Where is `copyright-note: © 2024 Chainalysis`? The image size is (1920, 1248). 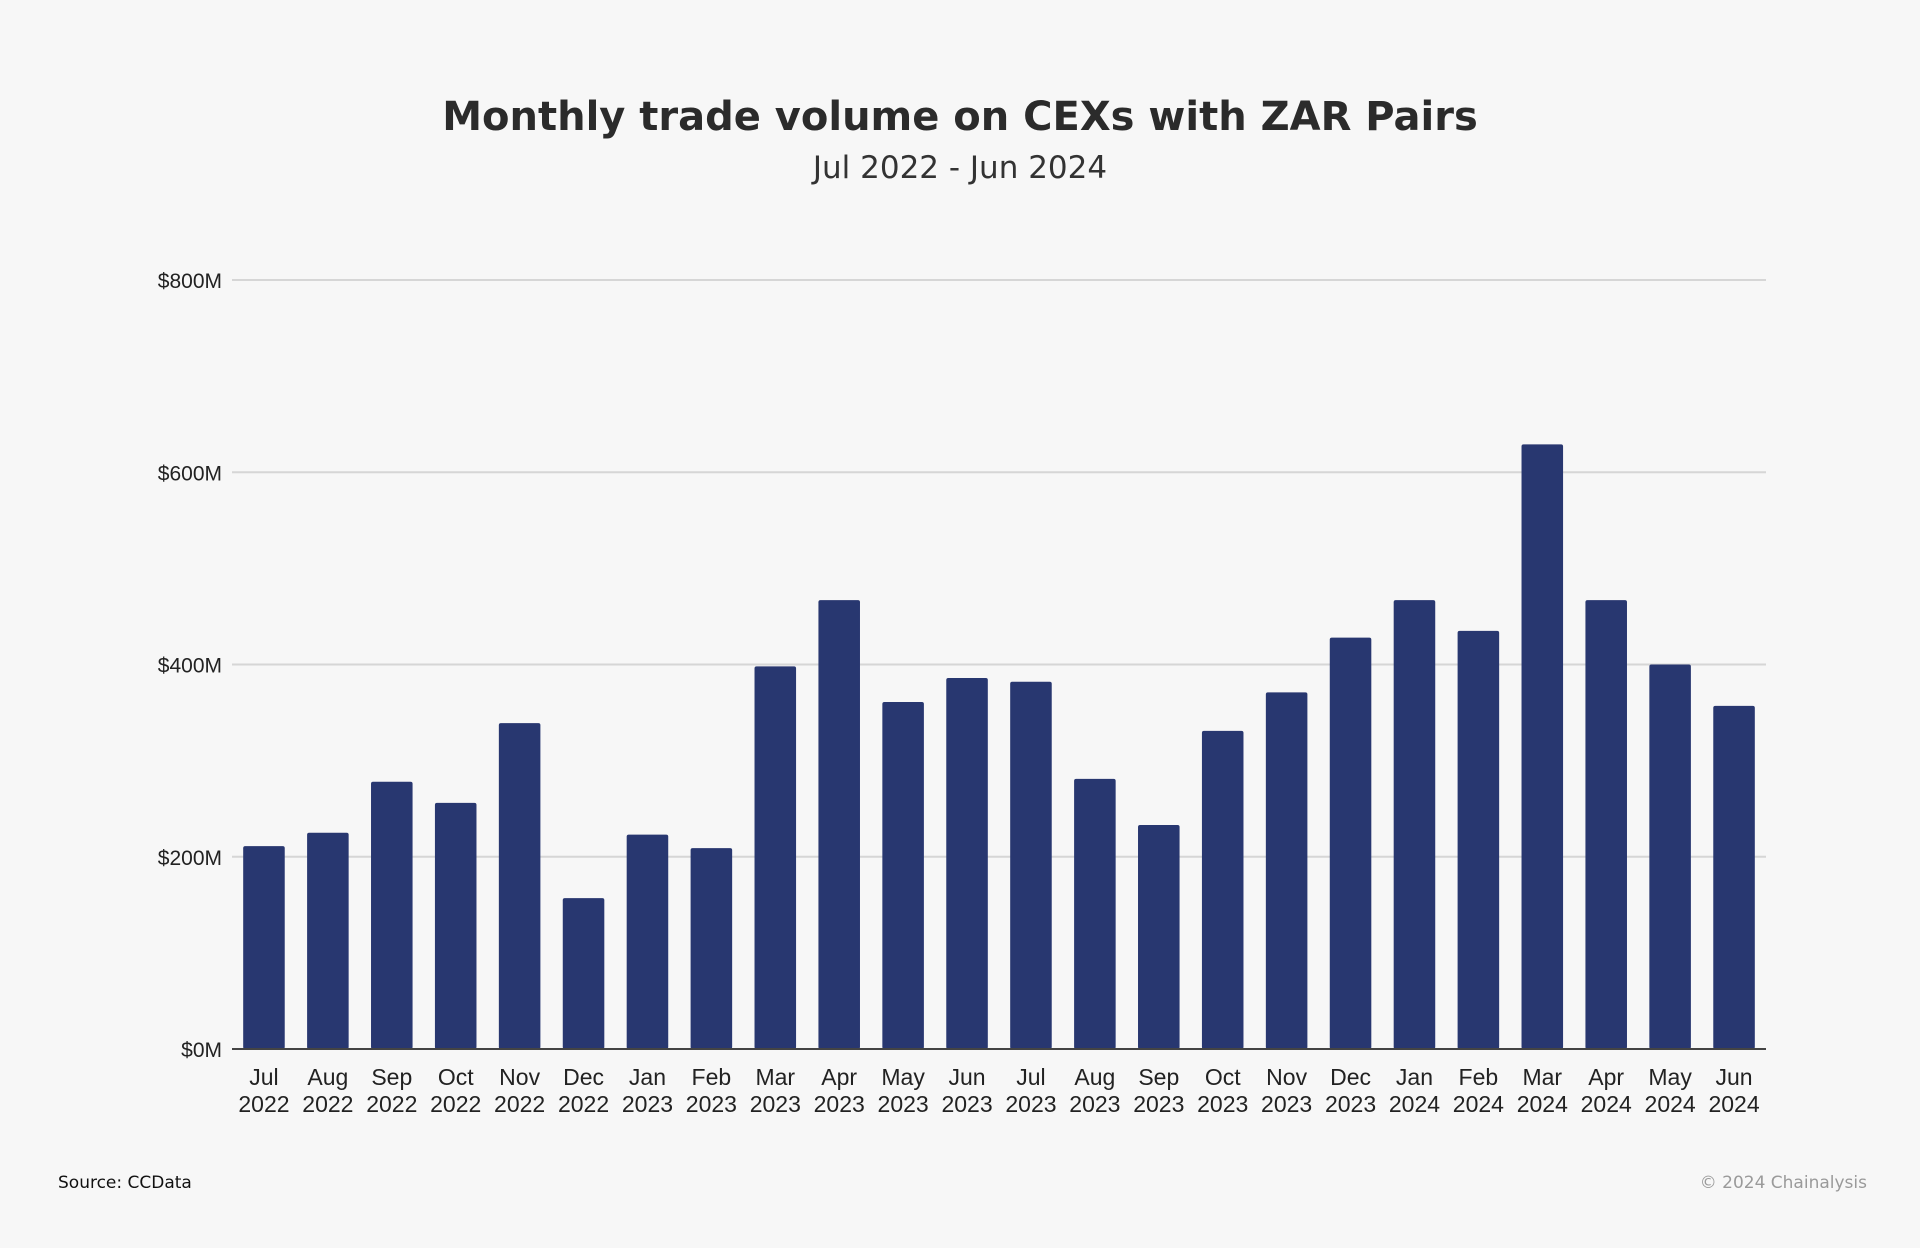
copyright-note: © 2024 Chainalysis is located at coordinates (1783, 1183).